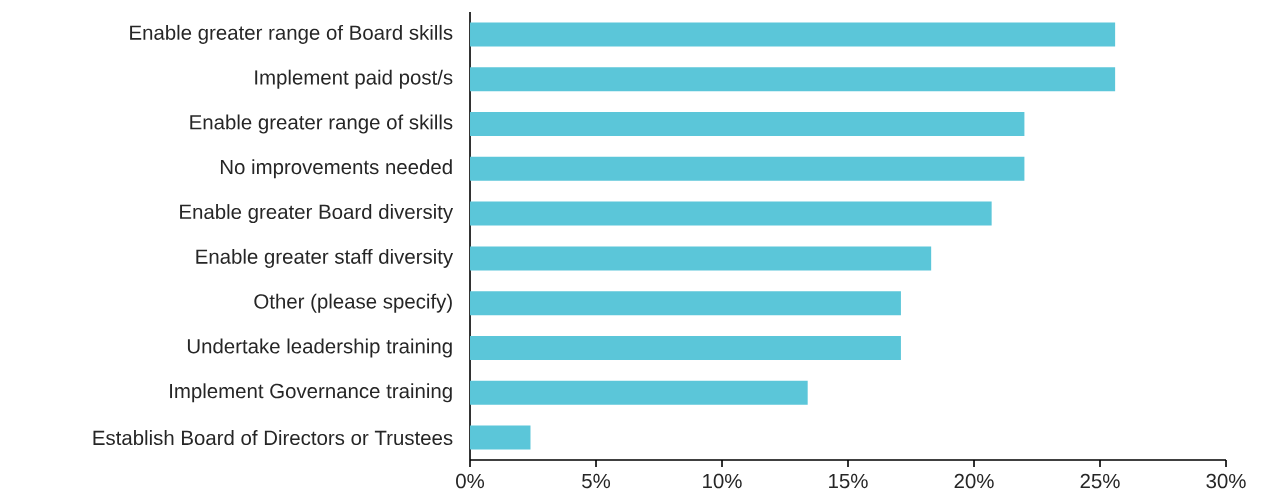  I want to click on y-tick-label: Enable greater range of Board skills, so click(291, 34).